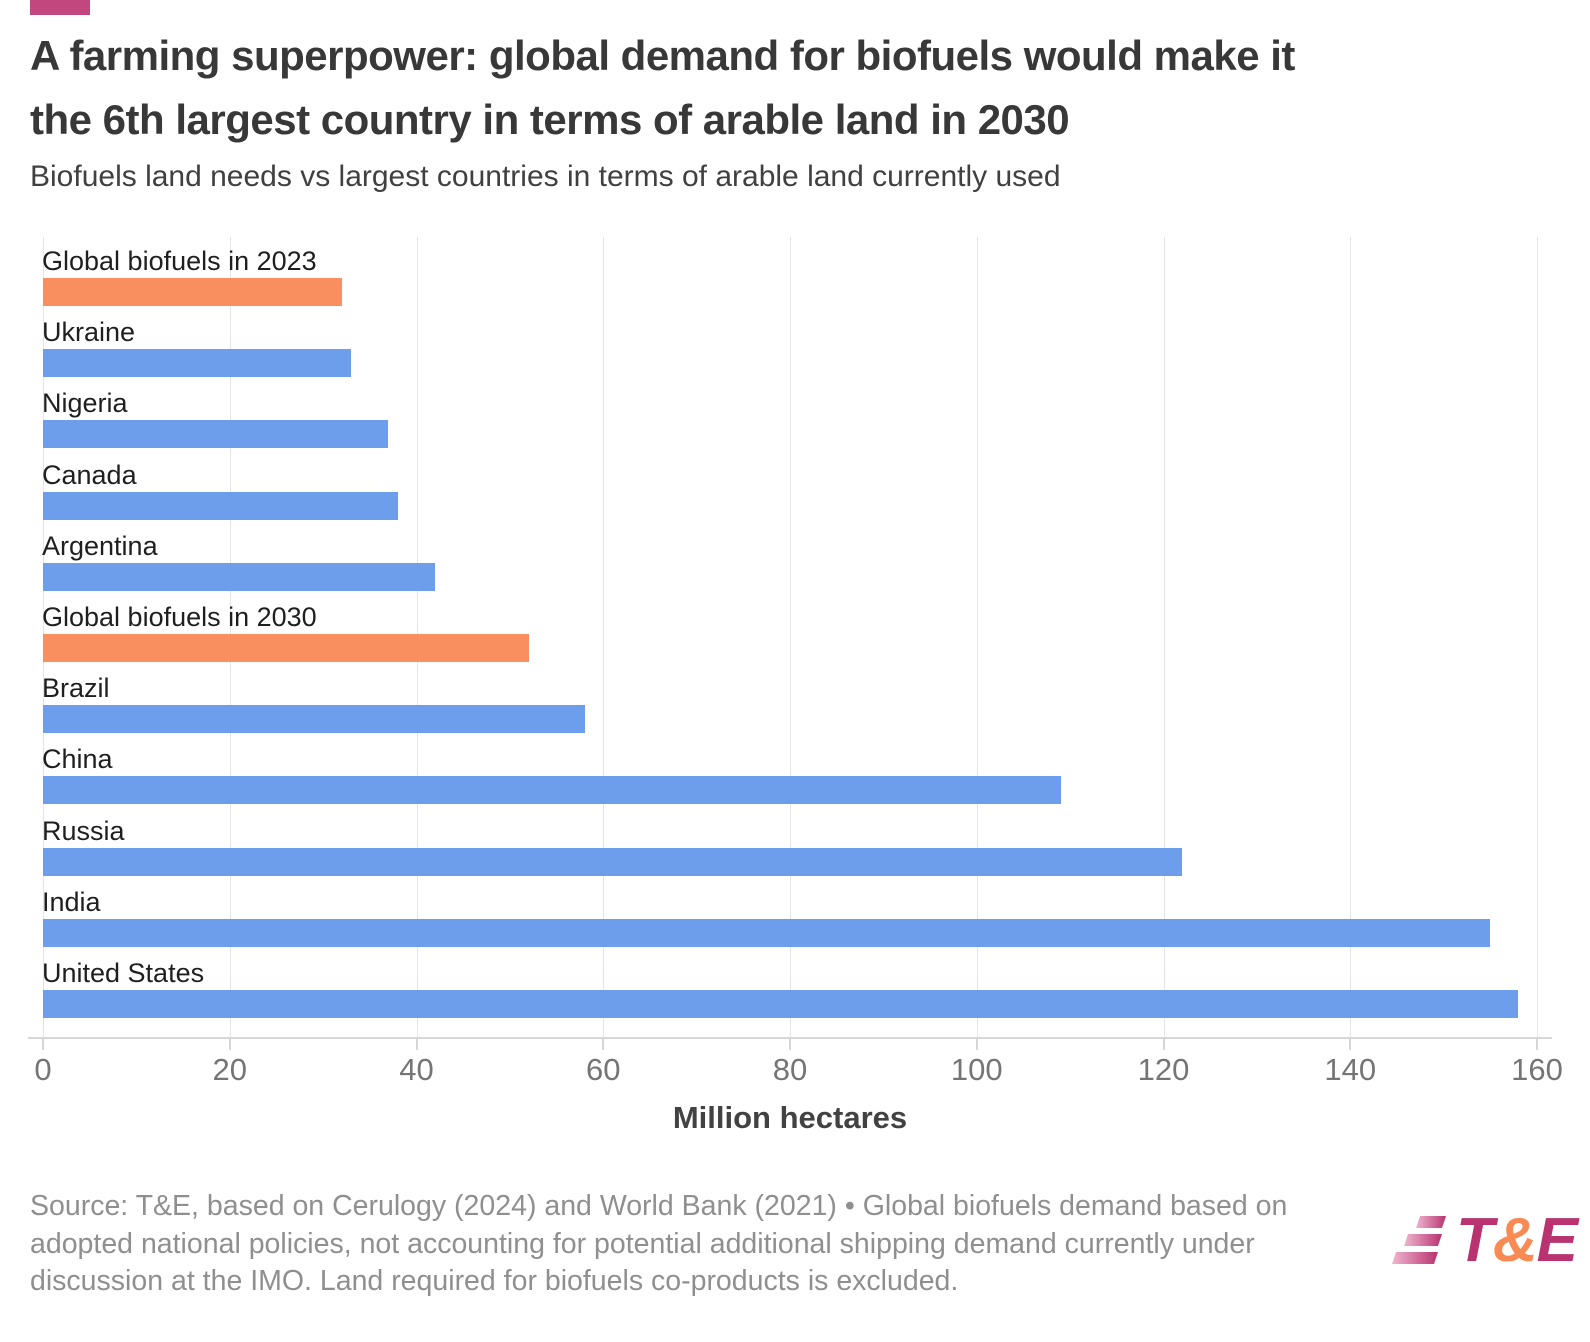 This screenshot has height=1342, width=1590. I want to click on category-label: Nigeria, so click(85, 403).